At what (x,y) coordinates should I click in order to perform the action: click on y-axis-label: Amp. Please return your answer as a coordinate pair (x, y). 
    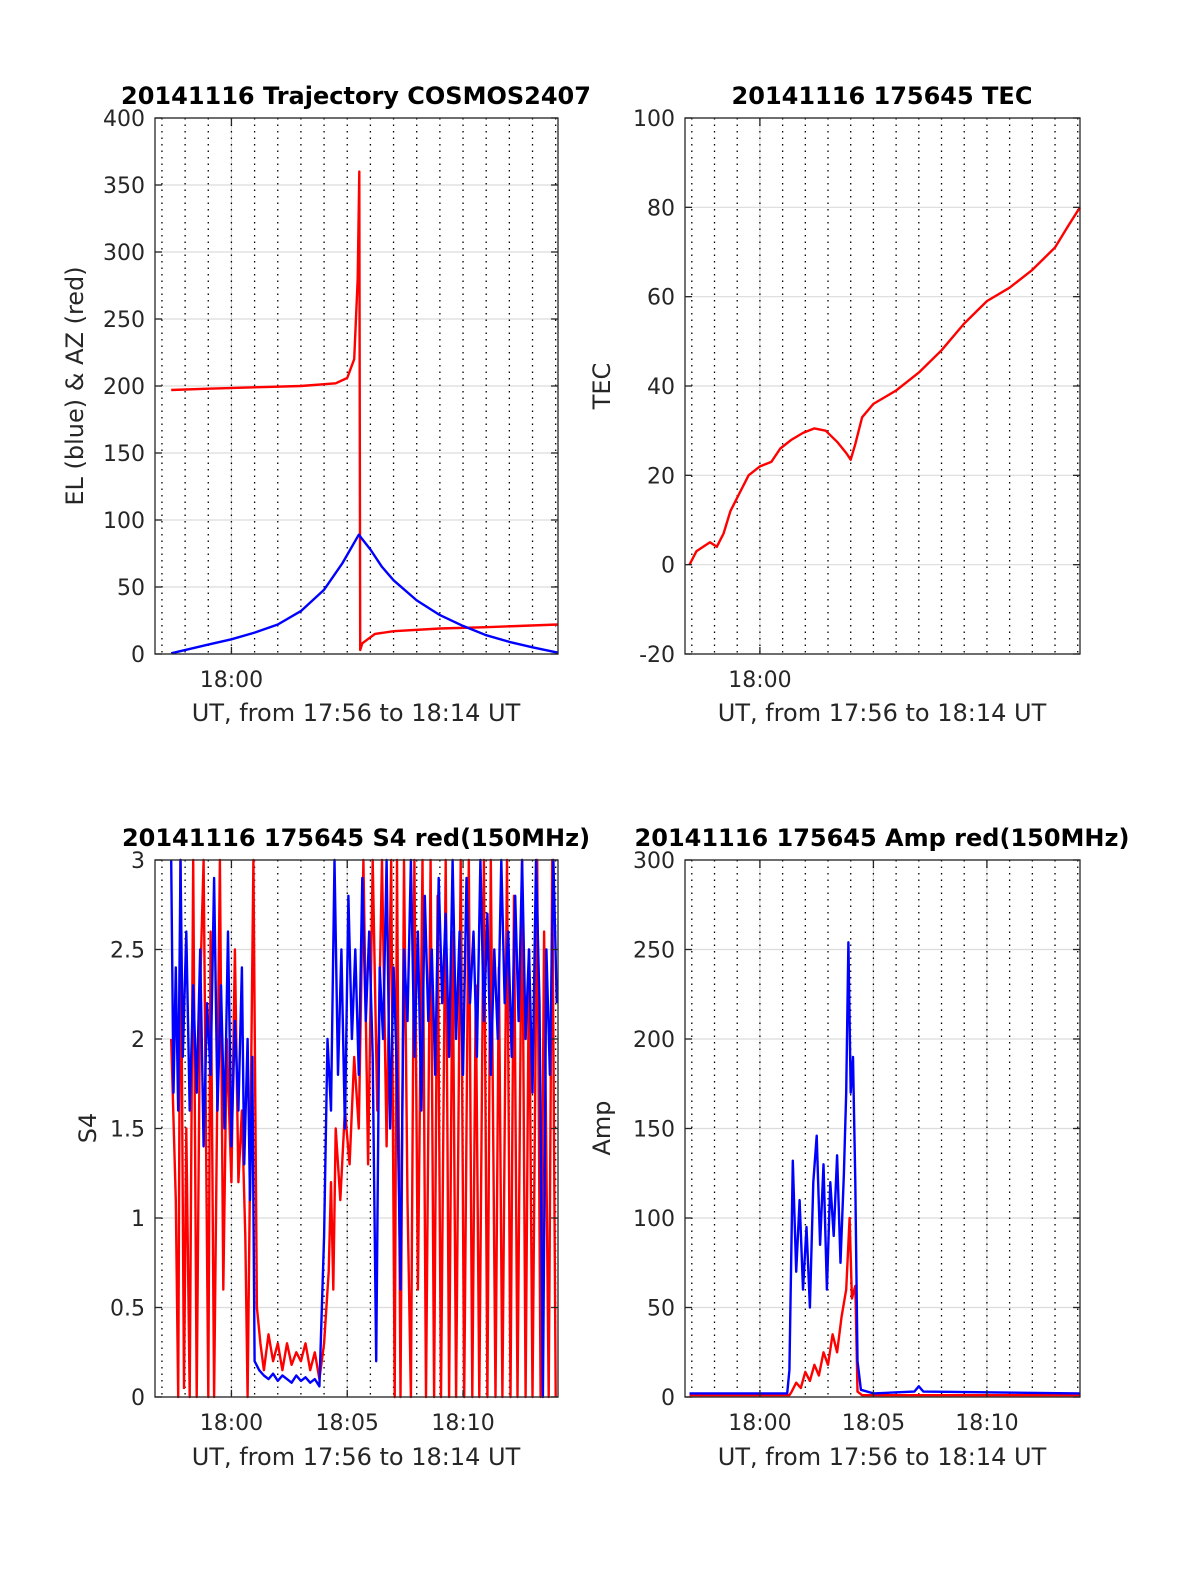
    Looking at the image, I should click on (602, 1127).